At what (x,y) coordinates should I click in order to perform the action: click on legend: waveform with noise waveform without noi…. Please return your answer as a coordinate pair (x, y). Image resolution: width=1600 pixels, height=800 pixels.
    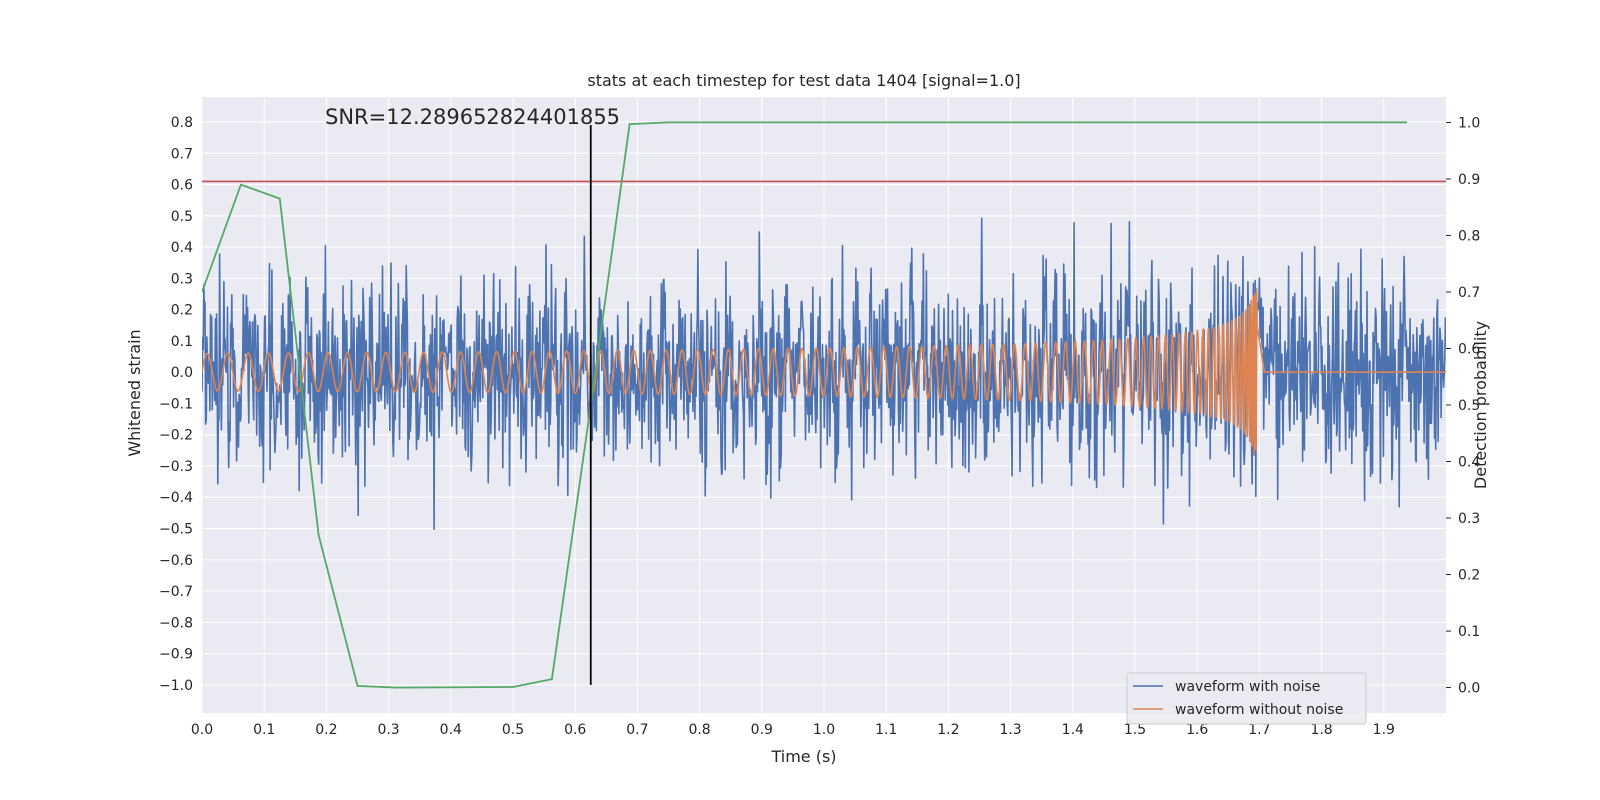
    Looking at the image, I should click on (1246, 698).